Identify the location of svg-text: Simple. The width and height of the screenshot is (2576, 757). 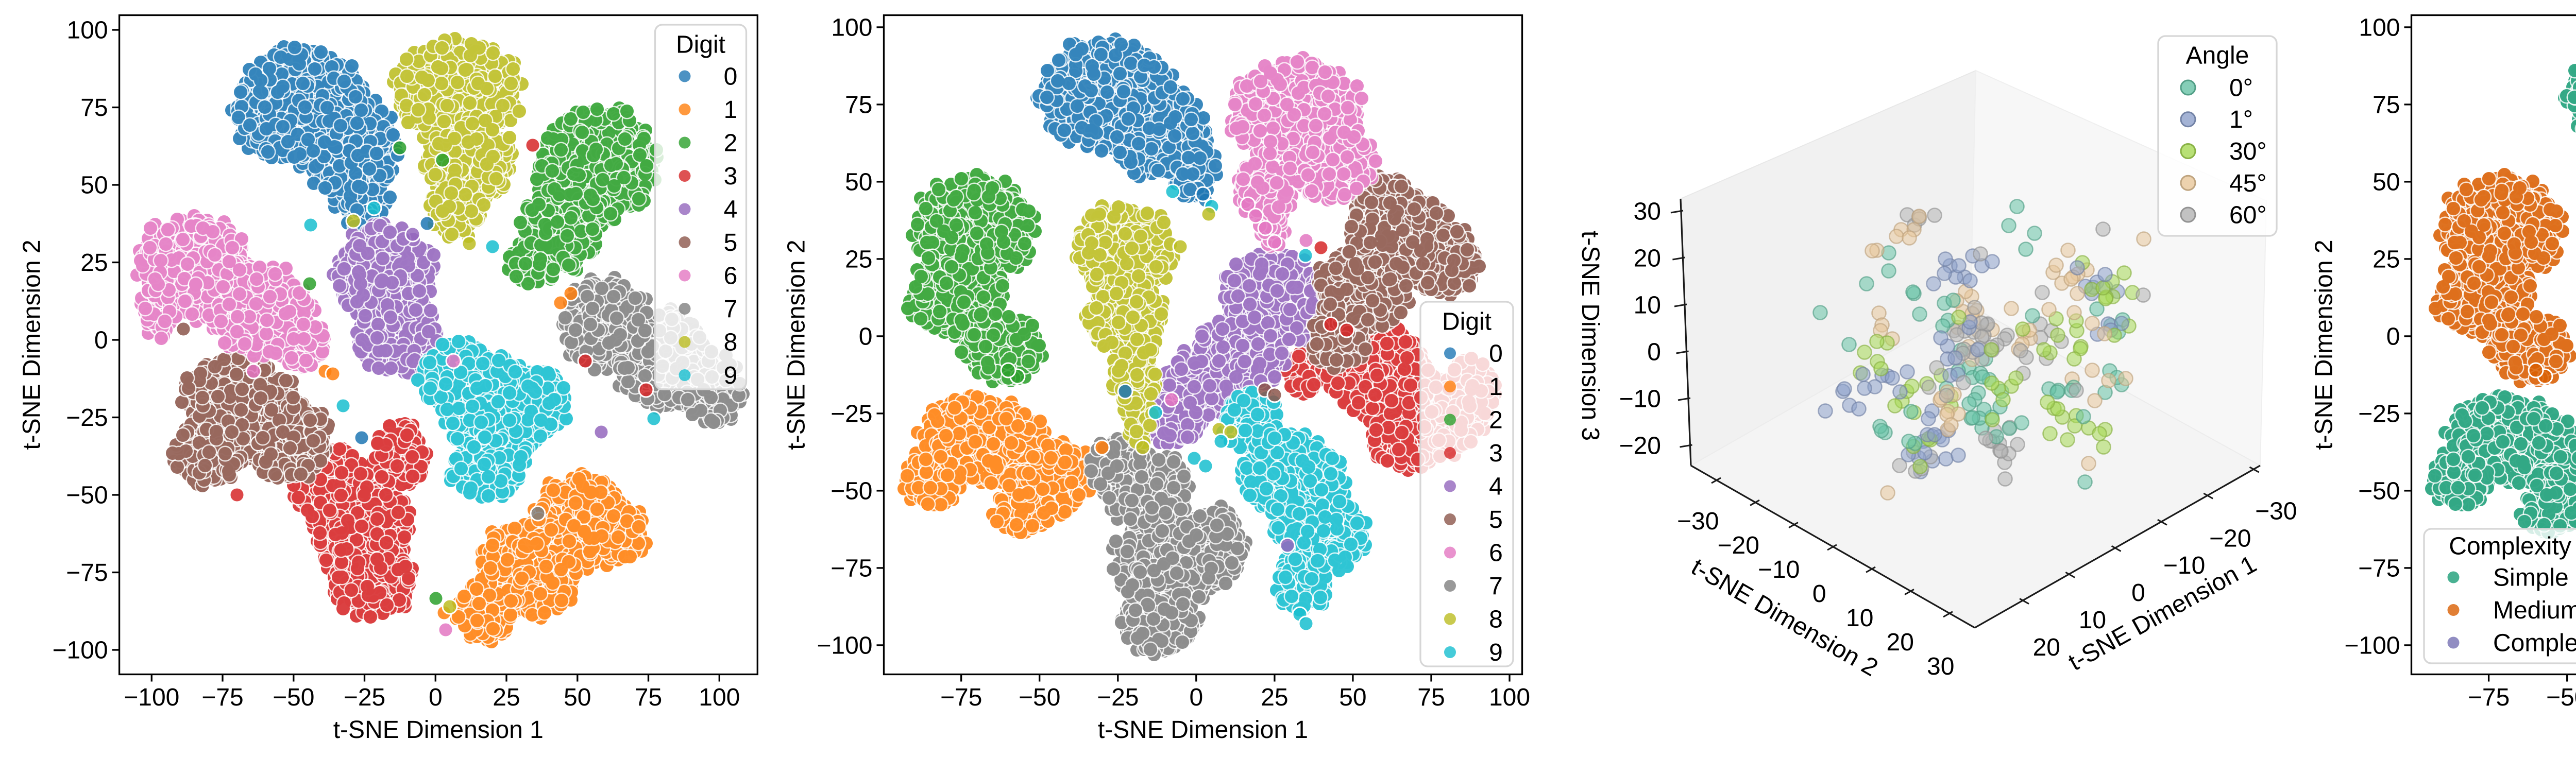
(2531, 578).